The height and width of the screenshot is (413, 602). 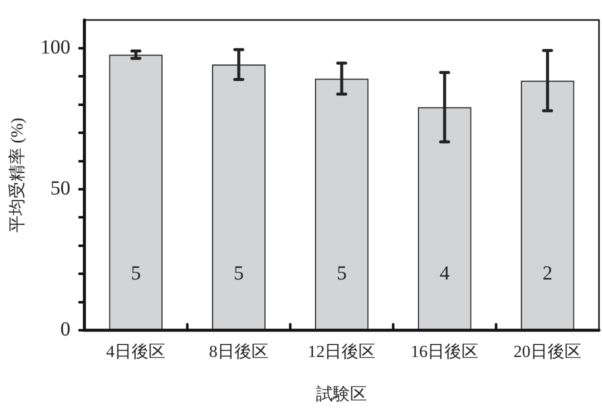 What do you see at coordinates (136, 351) in the screenshot?
I see `x-tick-label: 4日後区` at bounding box center [136, 351].